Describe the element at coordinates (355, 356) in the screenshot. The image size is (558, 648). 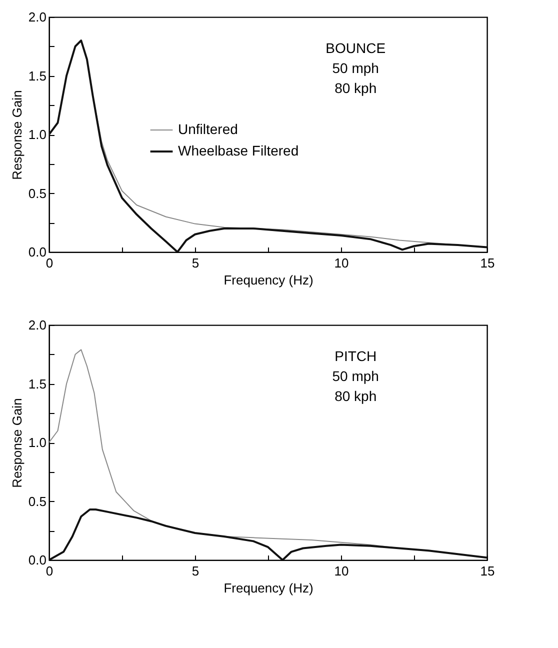
I see `annotation: PITCH` at that location.